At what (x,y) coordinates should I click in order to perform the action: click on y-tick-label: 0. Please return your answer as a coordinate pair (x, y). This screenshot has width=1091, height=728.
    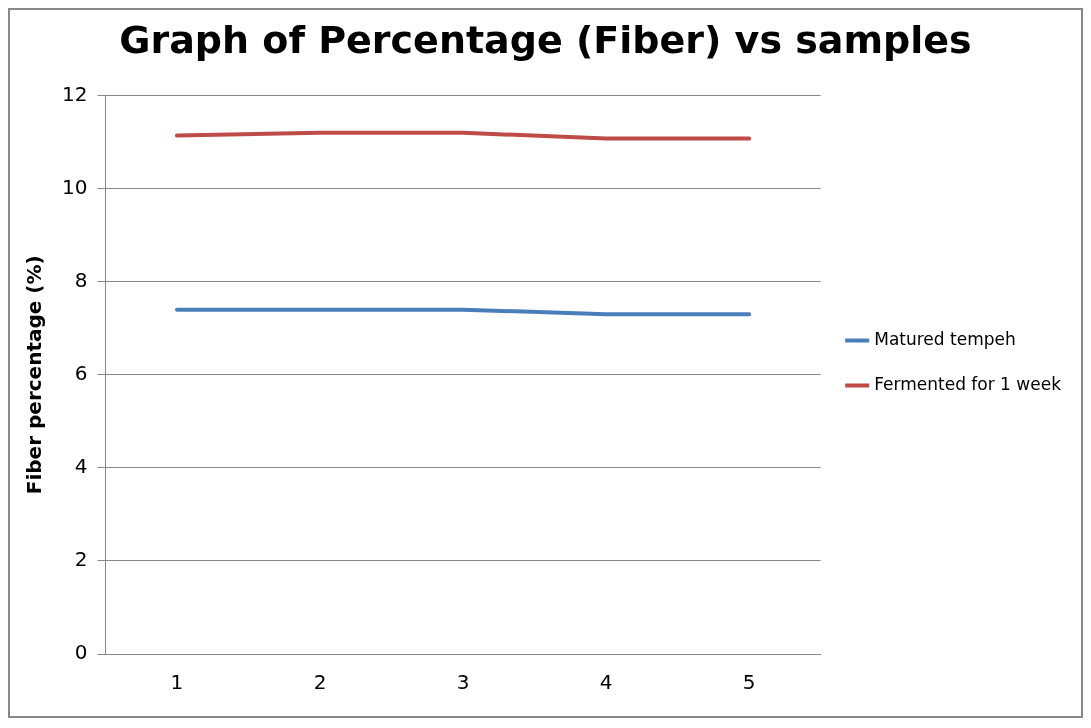
    Looking at the image, I should click on (81, 652).